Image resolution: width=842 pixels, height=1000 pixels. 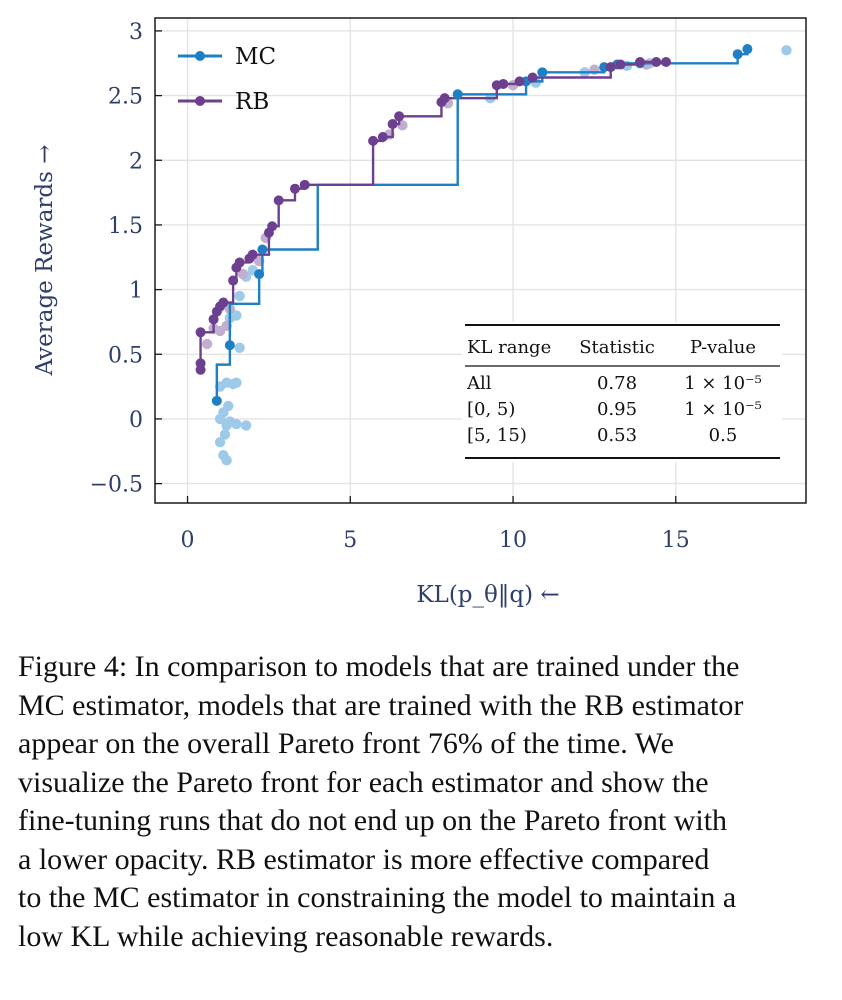 What do you see at coordinates (723, 409) in the screenshot?
I see `table-row-0-5-pvalue: 1 × 10⁻⁵` at bounding box center [723, 409].